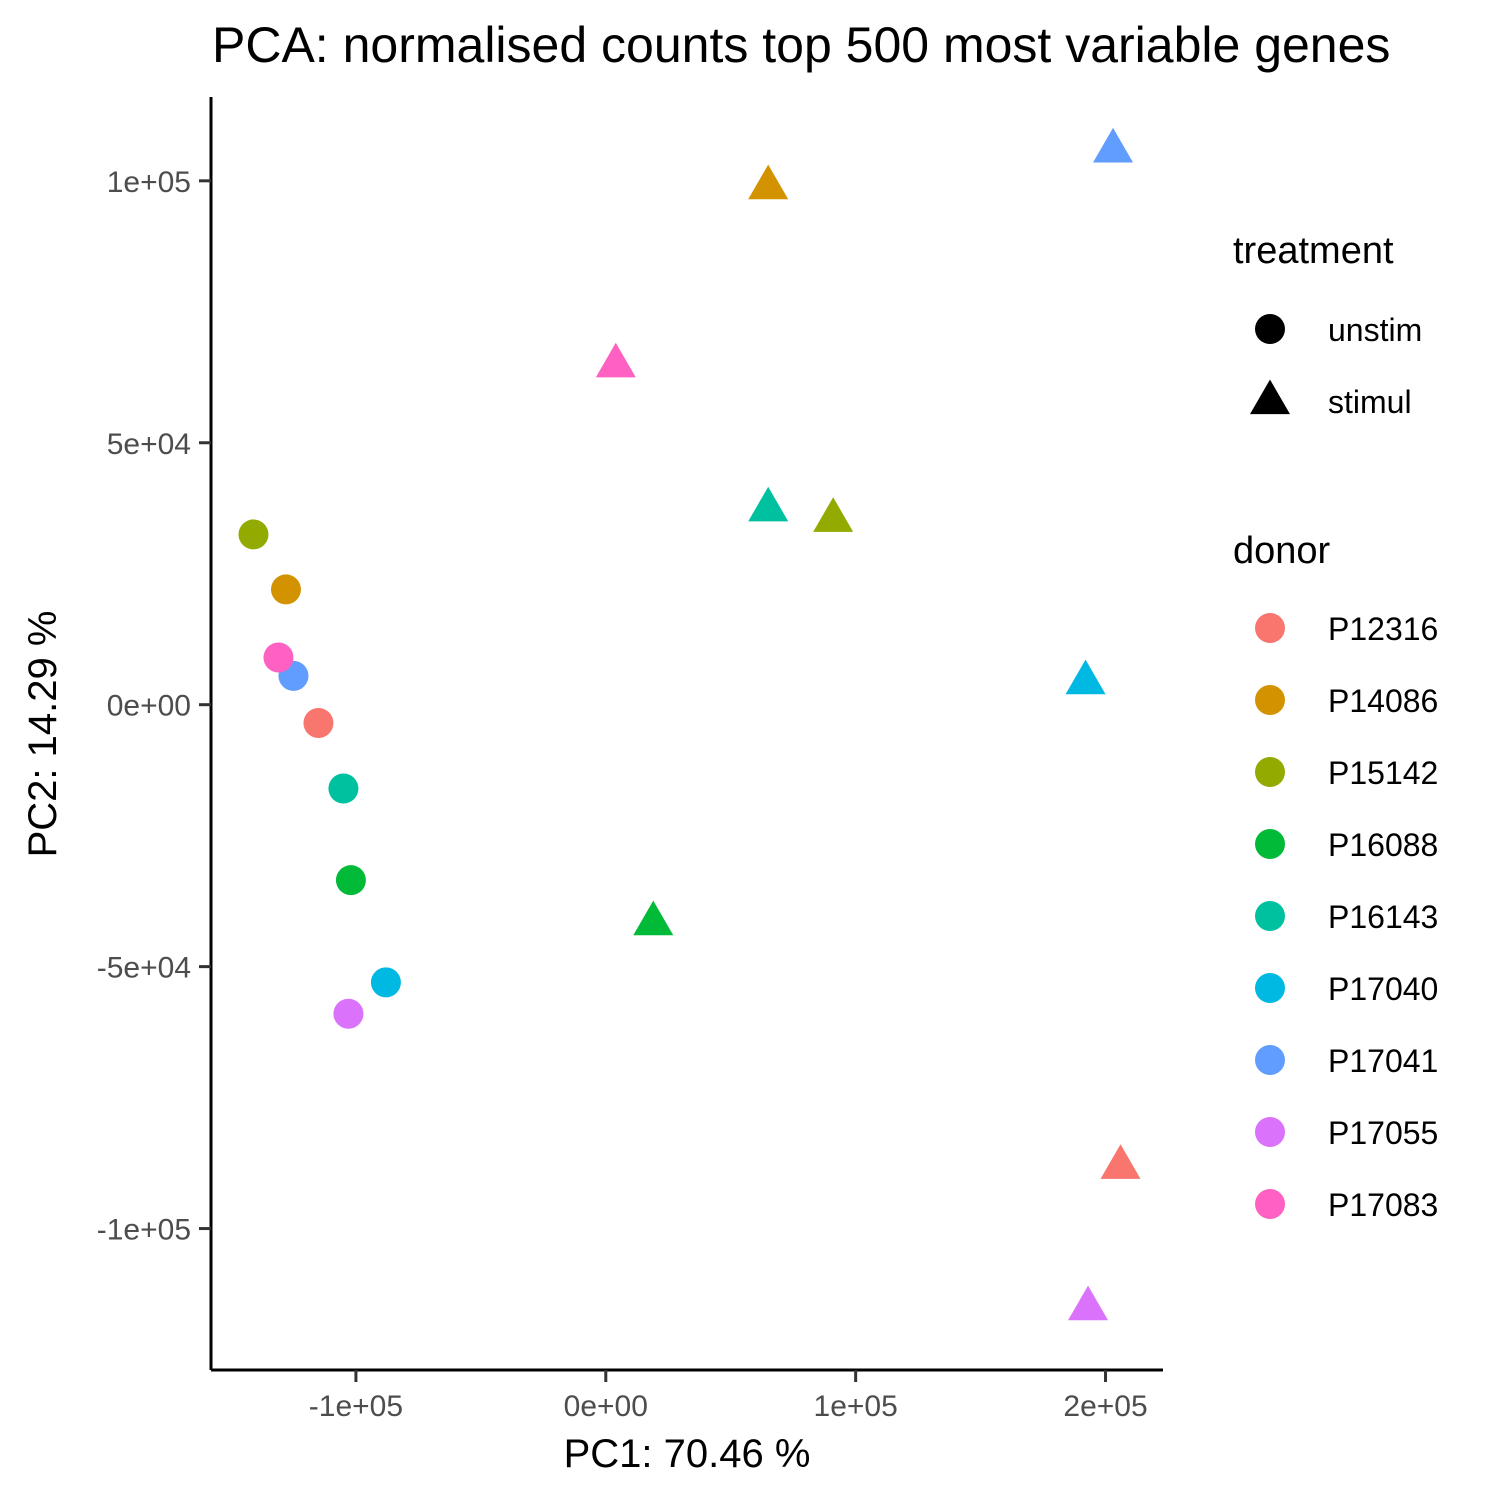  Describe the element at coordinates (615, 360) in the screenshot. I see `point-P17083-stimul` at that location.